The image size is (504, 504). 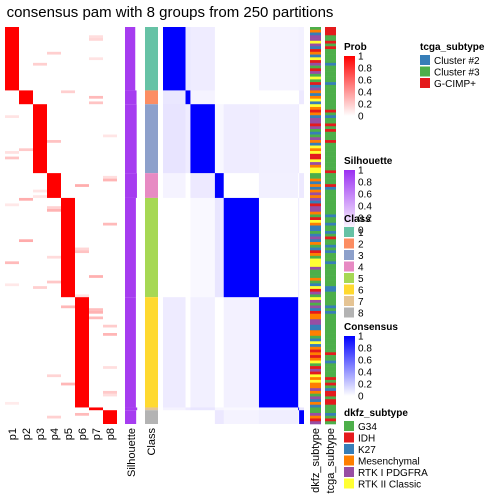 What do you see at coordinates (361, 291) in the screenshot?
I see `class-legend-label: 6` at bounding box center [361, 291].